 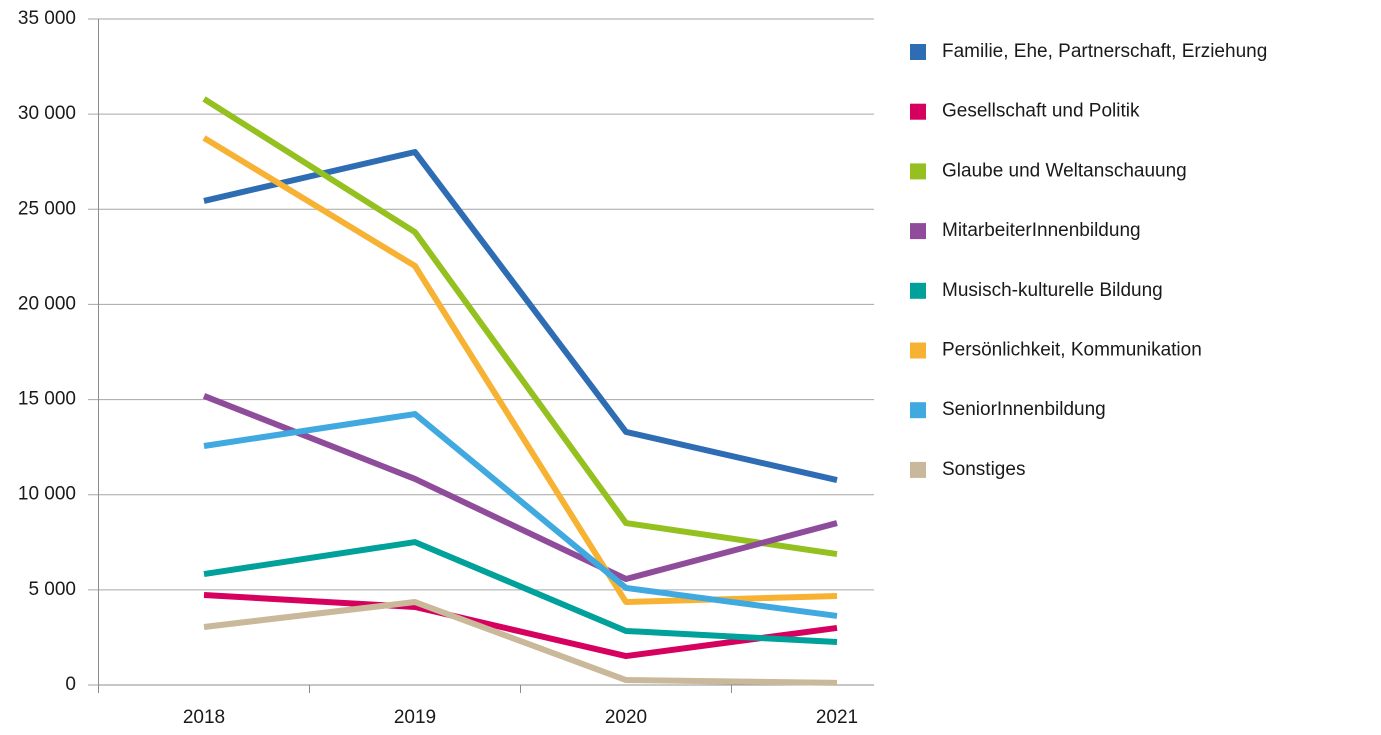 I want to click on legend-label: Persönlichkeit, Kommunikation, so click(x=1072, y=350).